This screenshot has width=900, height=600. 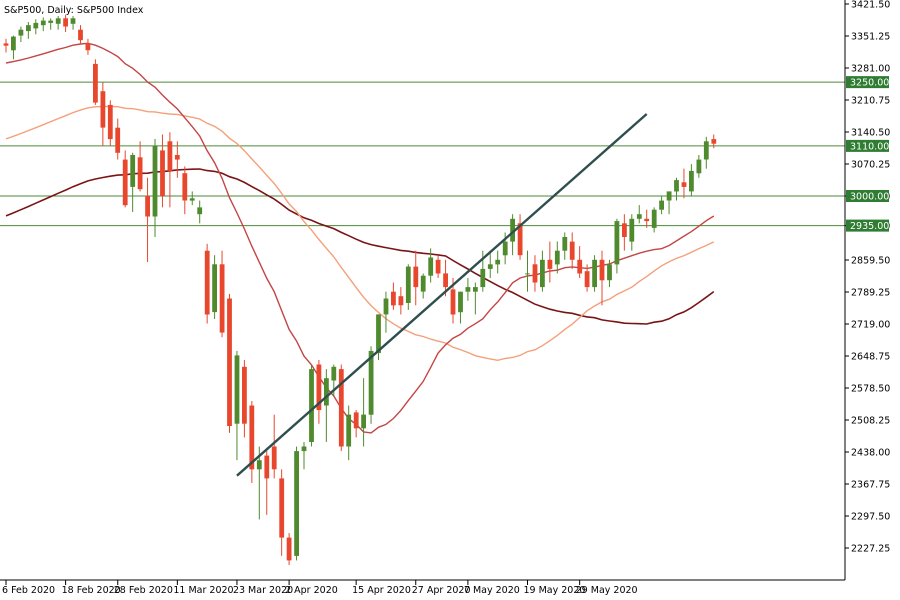 What do you see at coordinates (870, 517) in the screenshot?
I see `price-tick-label: 2297.50` at bounding box center [870, 517].